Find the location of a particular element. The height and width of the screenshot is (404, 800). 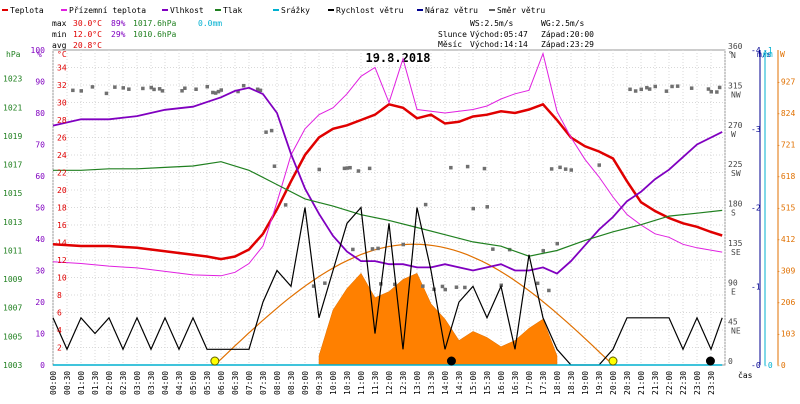

legend-item: Rychlost větru is located at coordinates (366, 10).